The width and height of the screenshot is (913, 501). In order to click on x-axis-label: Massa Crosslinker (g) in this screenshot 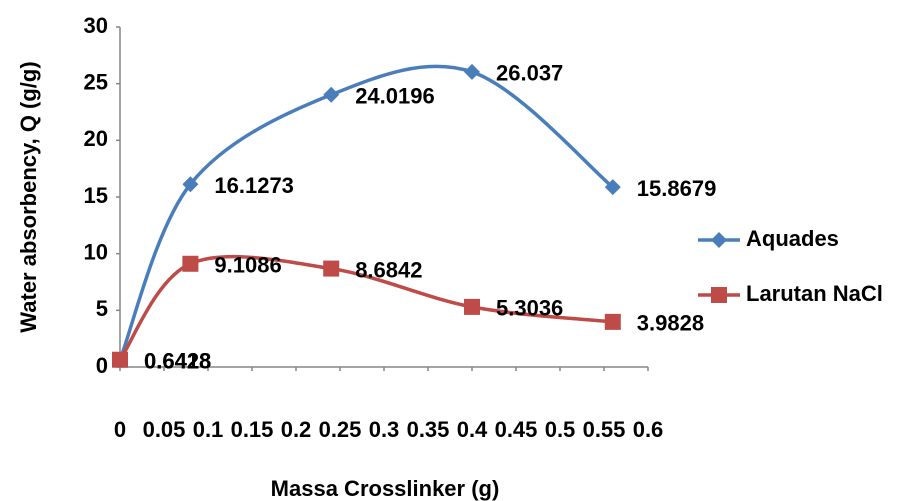, I will do `click(385, 488)`.